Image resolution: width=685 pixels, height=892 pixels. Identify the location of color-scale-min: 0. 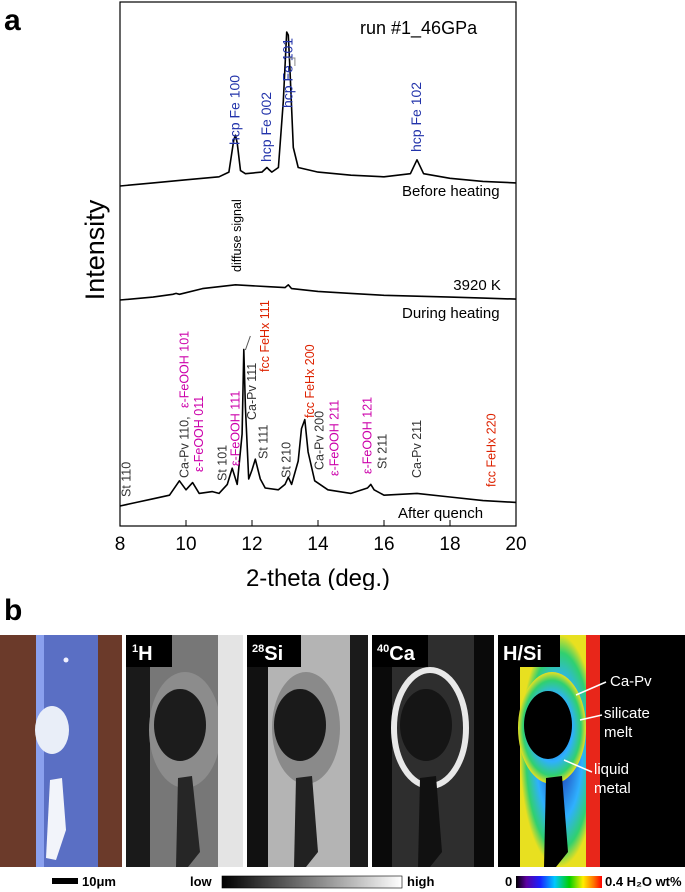
(508, 881).